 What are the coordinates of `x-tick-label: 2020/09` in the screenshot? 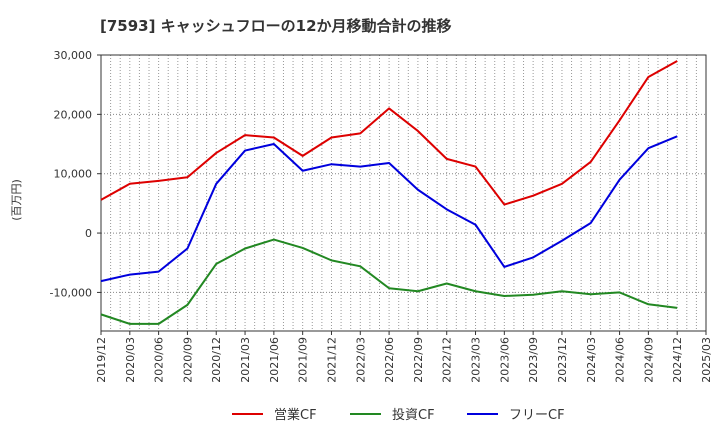 It's located at (187, 360).